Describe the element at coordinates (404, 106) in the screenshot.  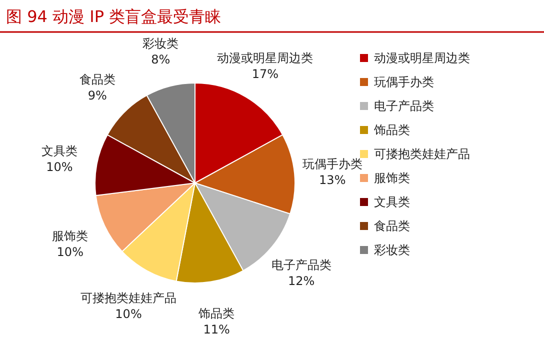
I see `legend-label: 电子产品类` at that location.